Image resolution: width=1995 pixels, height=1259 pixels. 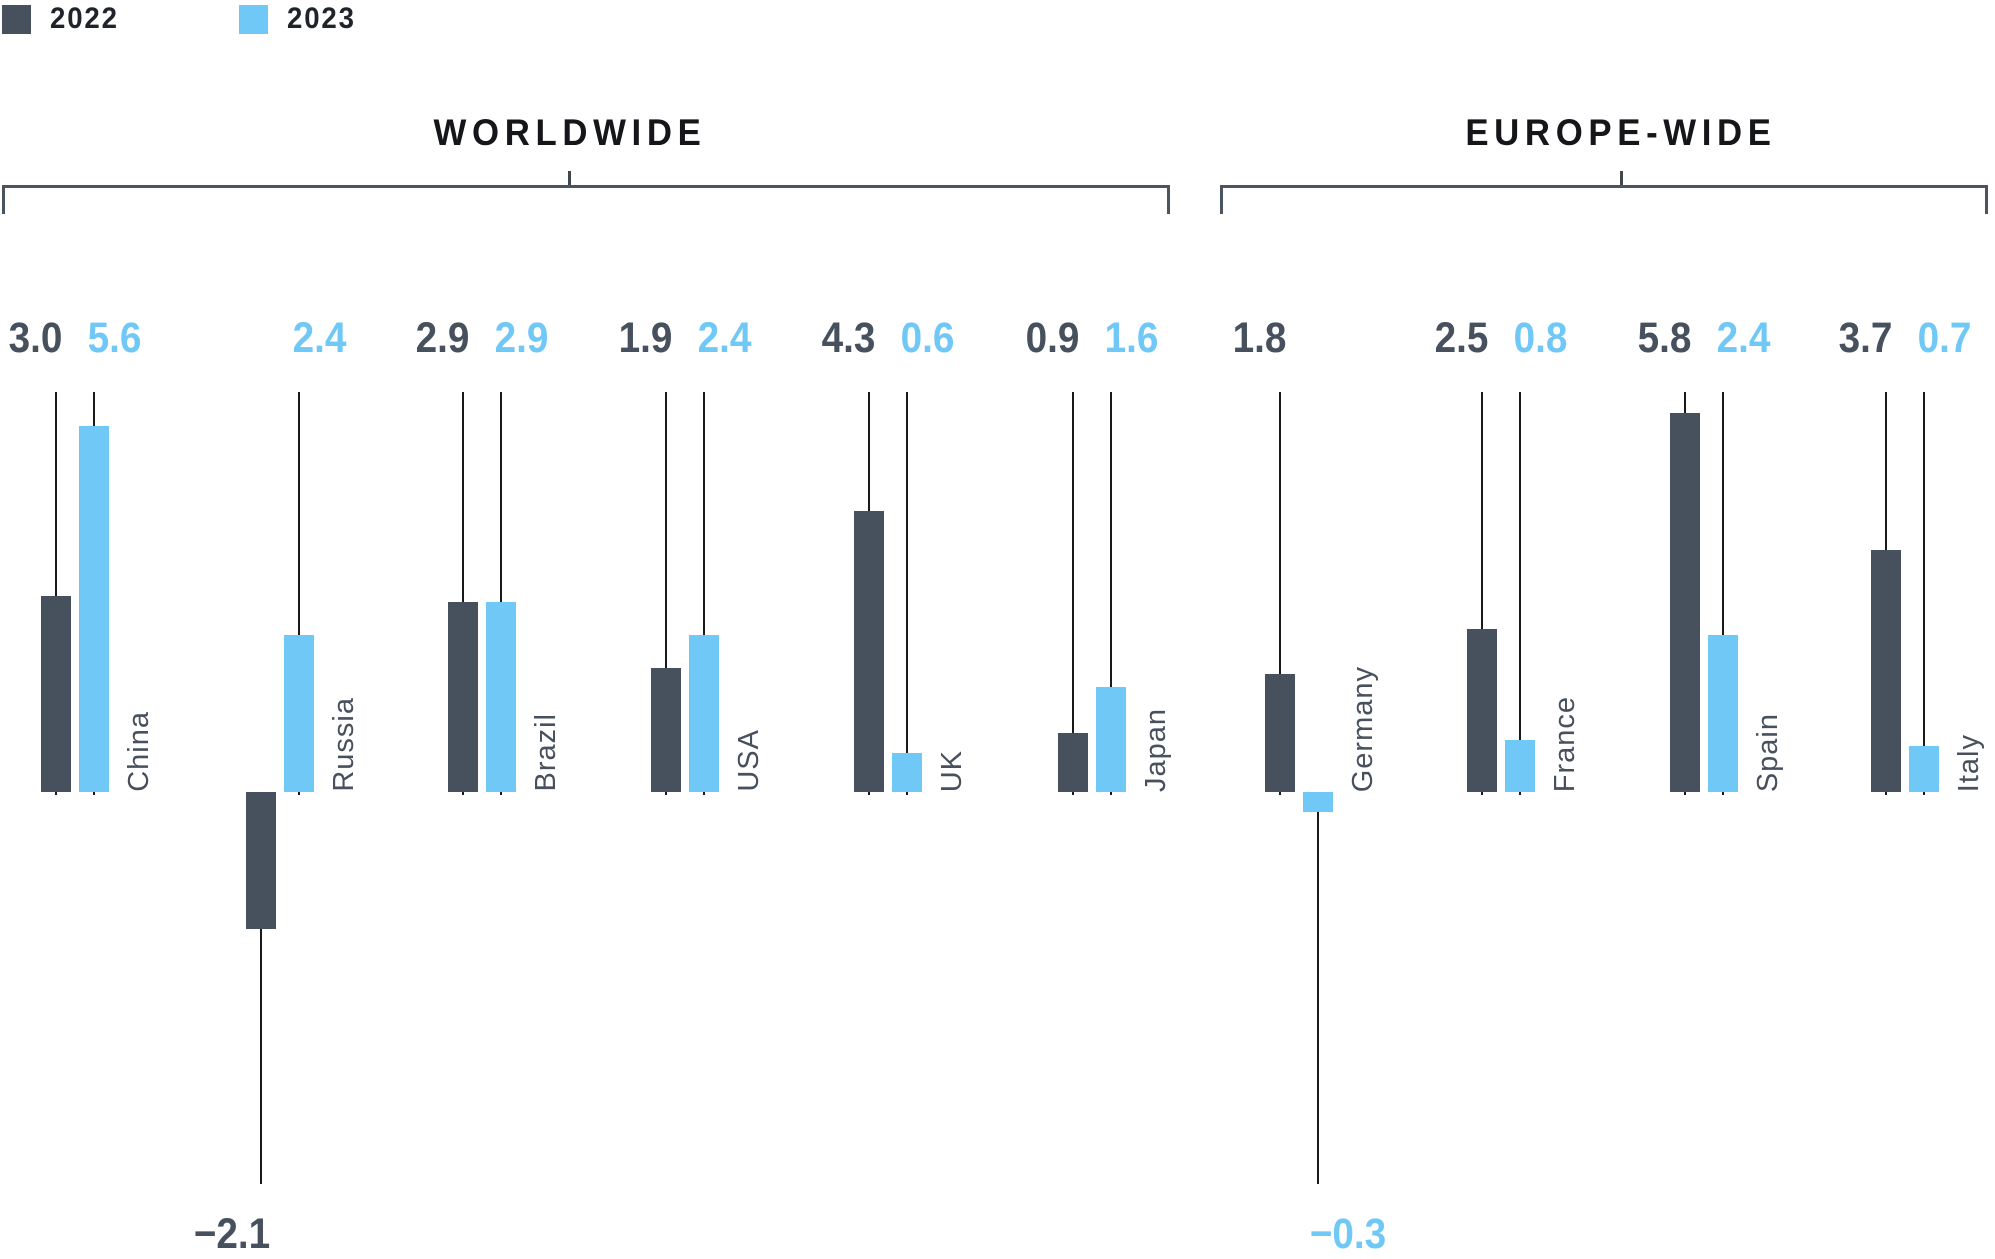 I want to click on value-label-2022-brazil: 2.9, so click(x=442, y=338).